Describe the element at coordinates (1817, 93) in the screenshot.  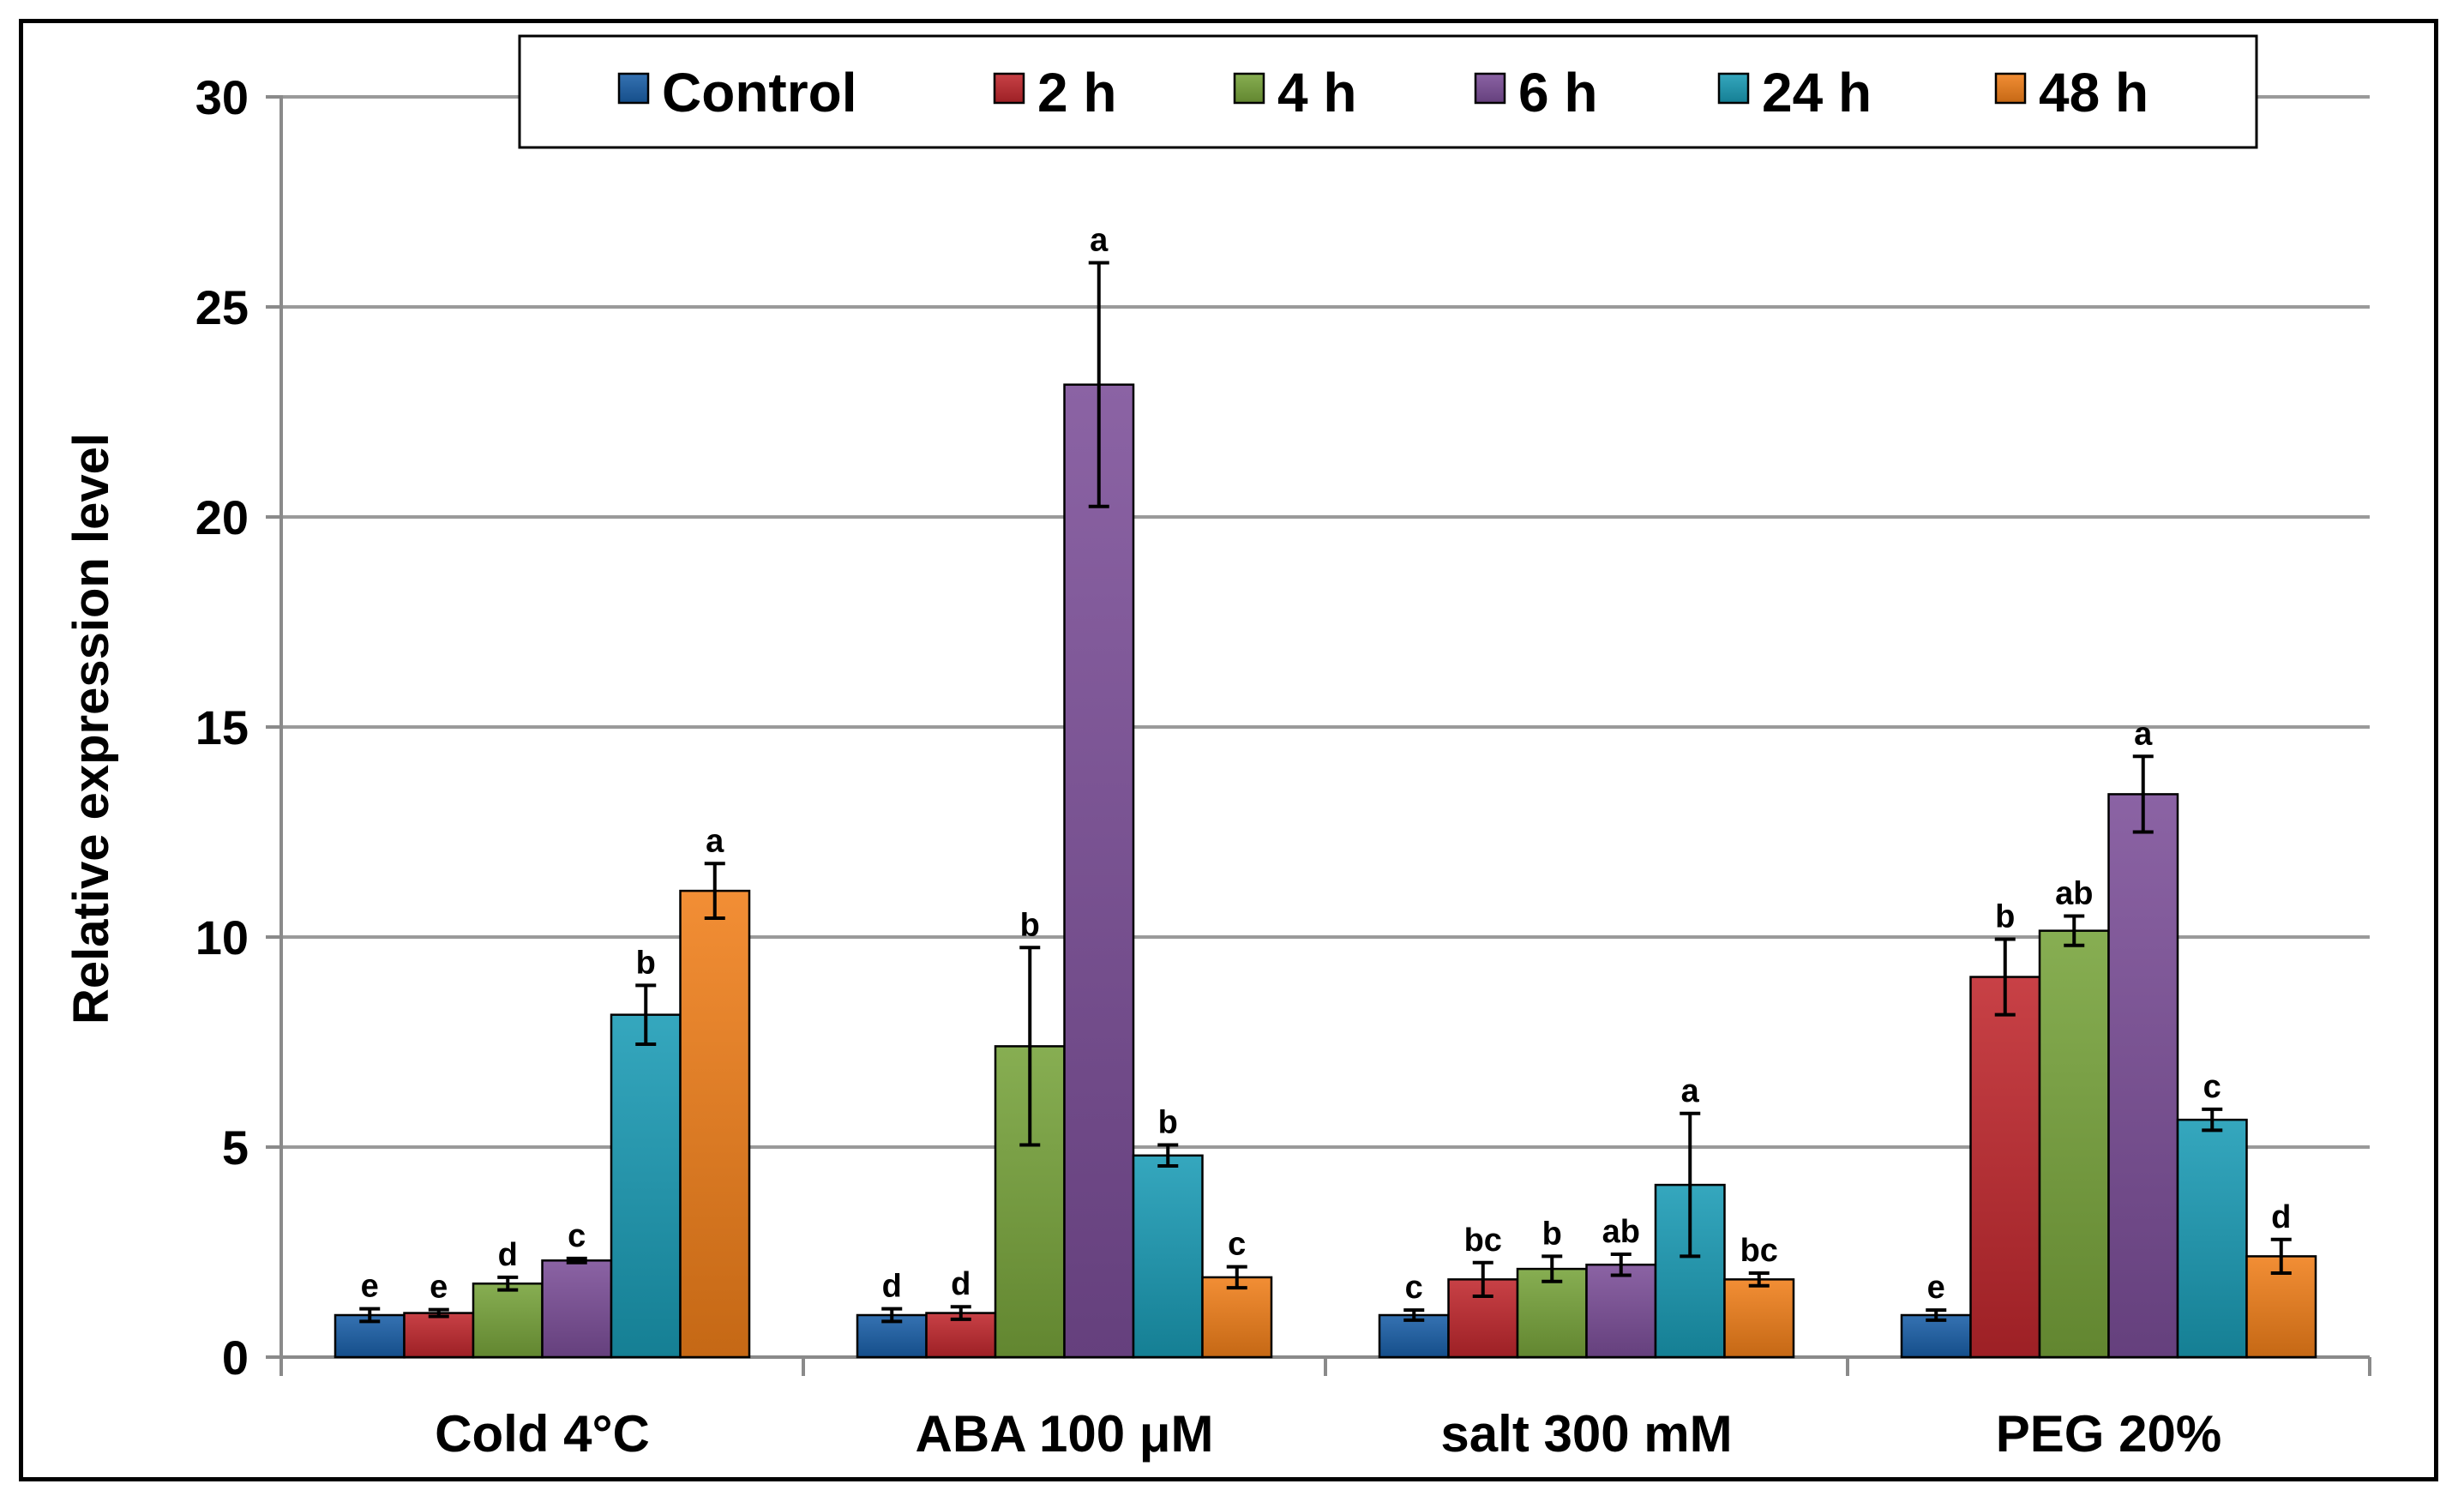
I see `legend-label: 24 h` at that location.